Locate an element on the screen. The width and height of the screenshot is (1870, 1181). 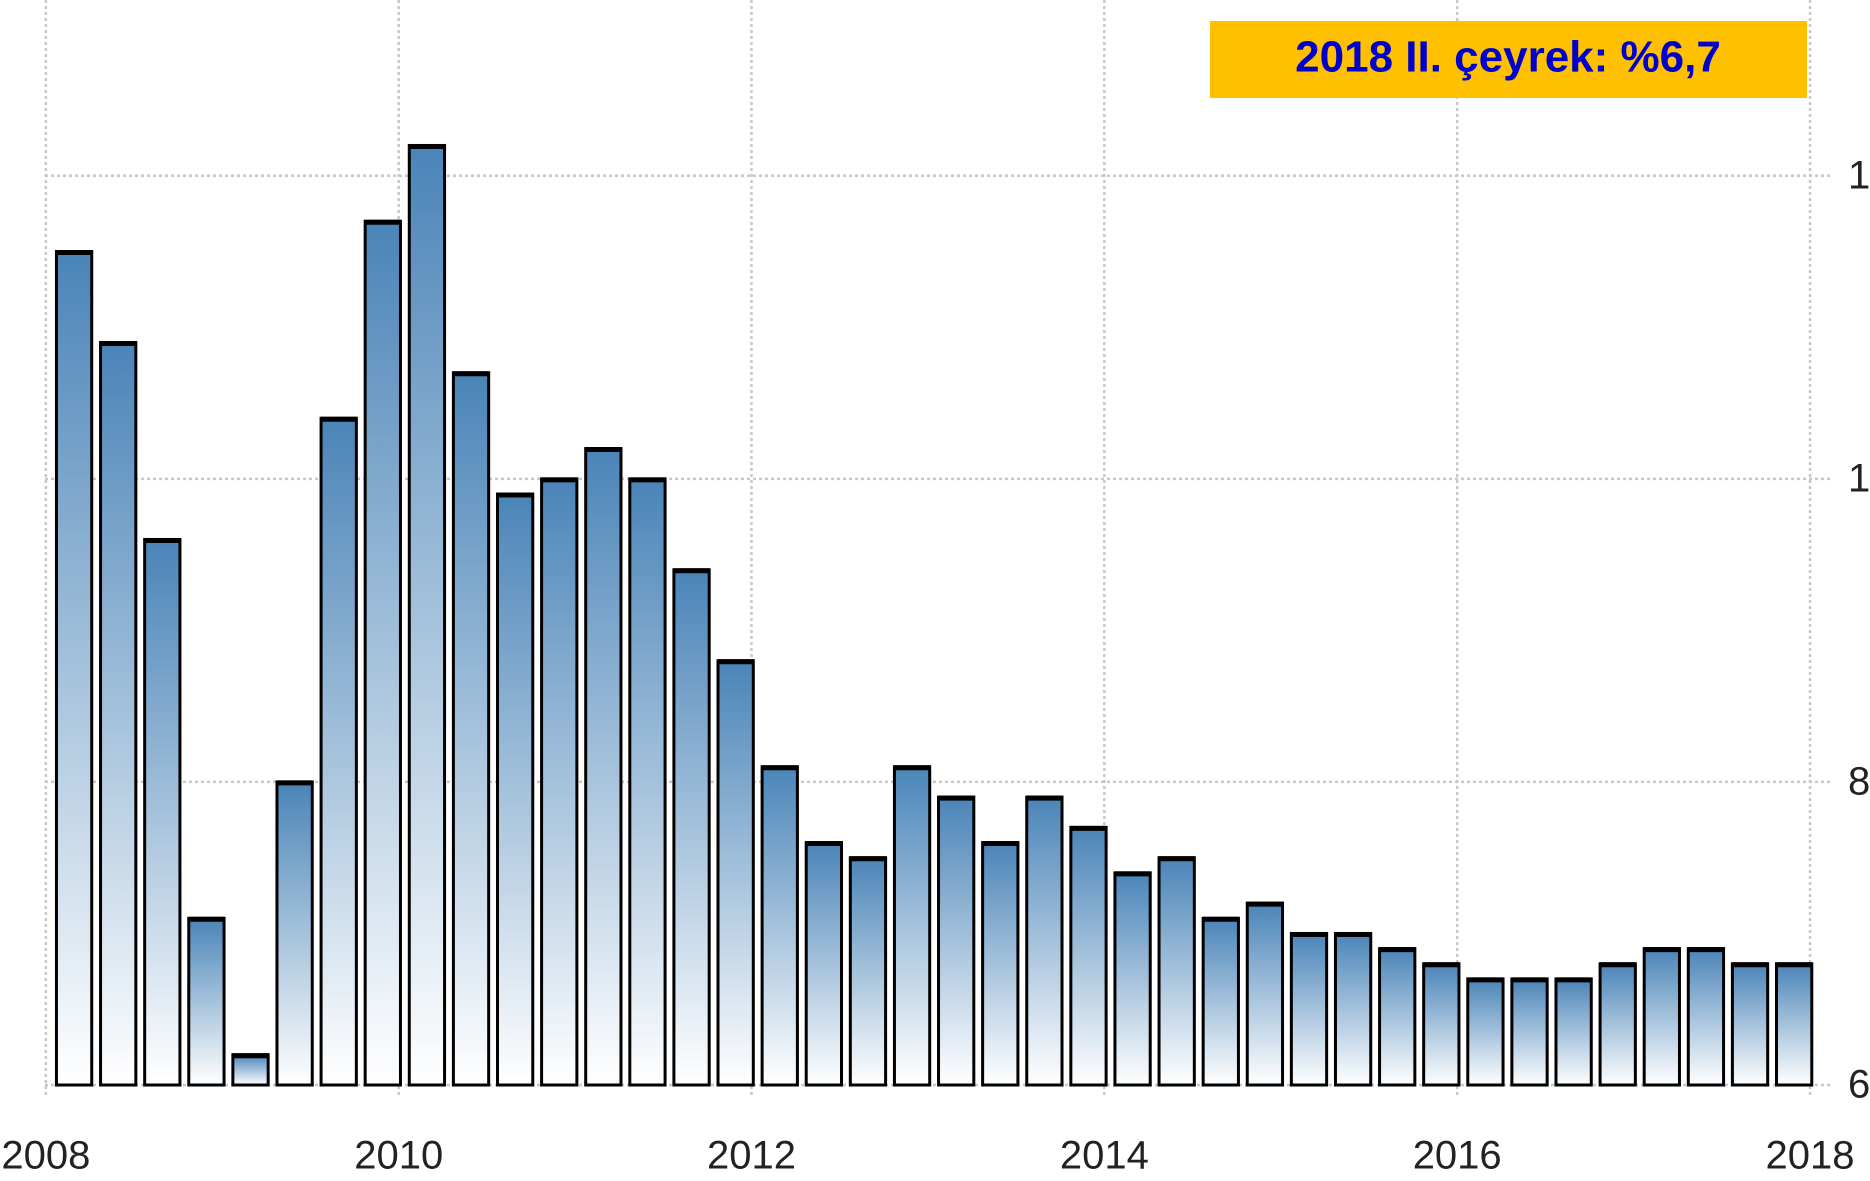
annotation: 2018 II. çeyrek: %6,7 is located at coordinates (1508, 57).